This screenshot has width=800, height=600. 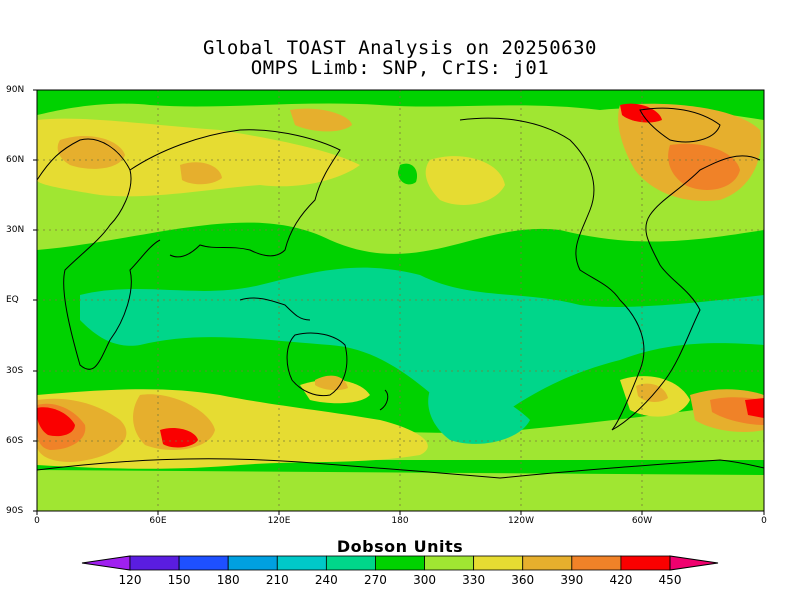 What do you see at coordinates (15, 511) in the screenshot?
I see `lat-label-90s: 90S` at bounding box center [15, 511].